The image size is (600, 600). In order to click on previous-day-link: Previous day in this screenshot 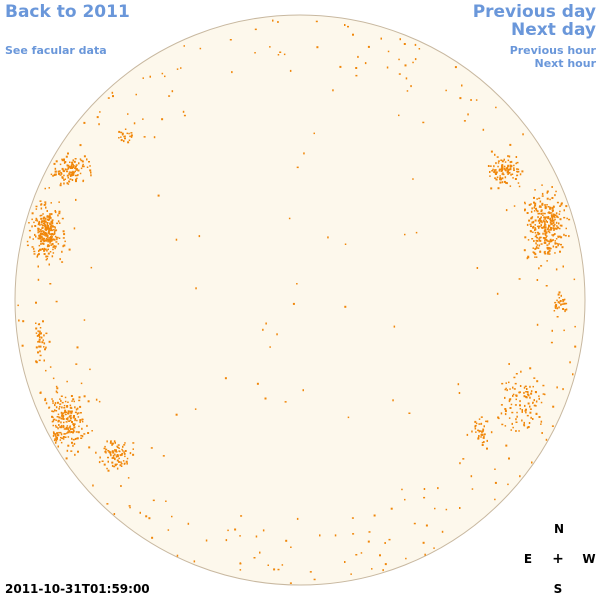, I will do `click(534, 12)`.